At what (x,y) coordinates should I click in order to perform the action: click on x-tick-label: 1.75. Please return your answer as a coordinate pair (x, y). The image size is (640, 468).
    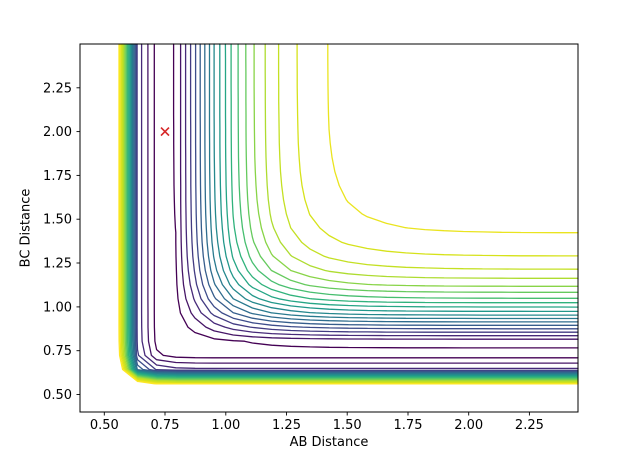
    Looking at the image, I should click on (408, 425).